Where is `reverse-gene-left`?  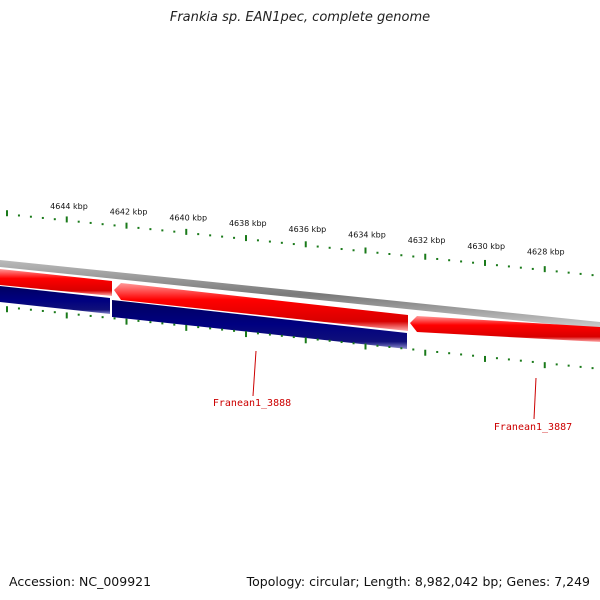 reverse-gene-left is located at coordinates (55, 300).